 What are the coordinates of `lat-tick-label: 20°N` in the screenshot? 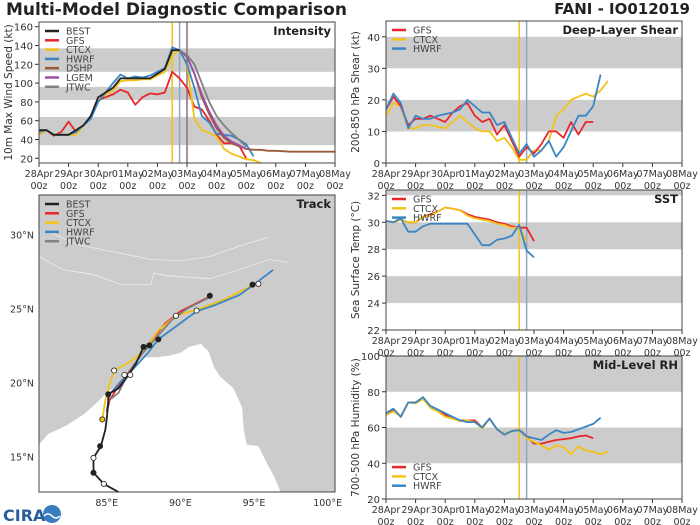 It's located at (22, 383).